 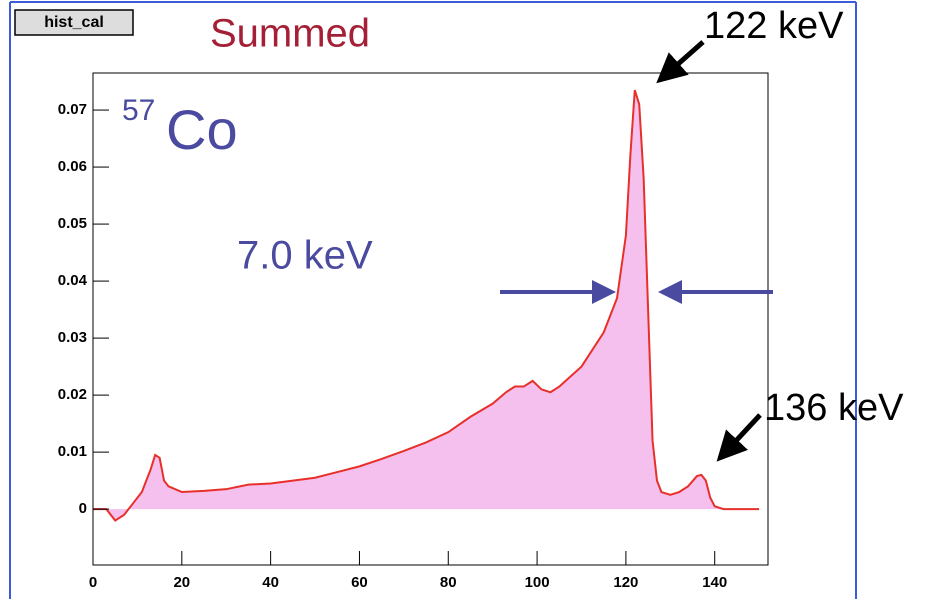 What do you see at coordinates (72, 223) in the screenshot?
I see `y-tick-label: 0.05` at bounding box center [72, 223].